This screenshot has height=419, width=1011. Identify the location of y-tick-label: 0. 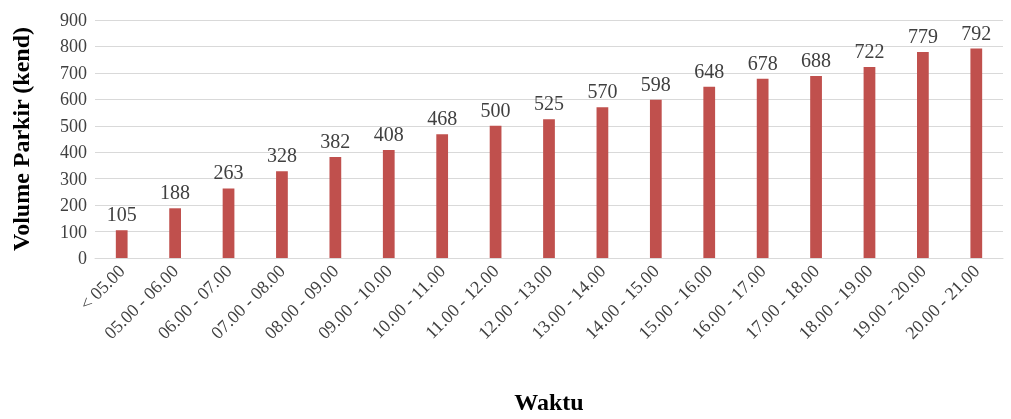
(82, 258).